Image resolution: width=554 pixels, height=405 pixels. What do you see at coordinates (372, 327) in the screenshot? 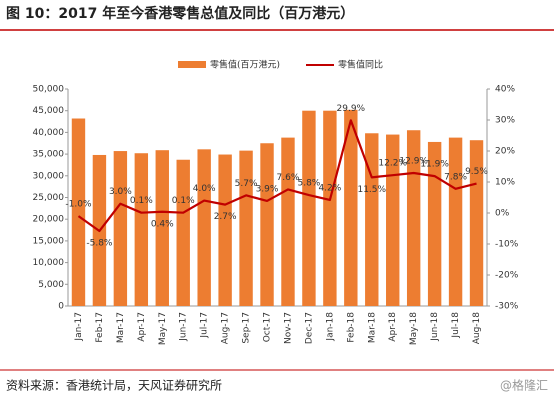
I see `x-tick-label: Mar-18` at bounding box center [372, 327].